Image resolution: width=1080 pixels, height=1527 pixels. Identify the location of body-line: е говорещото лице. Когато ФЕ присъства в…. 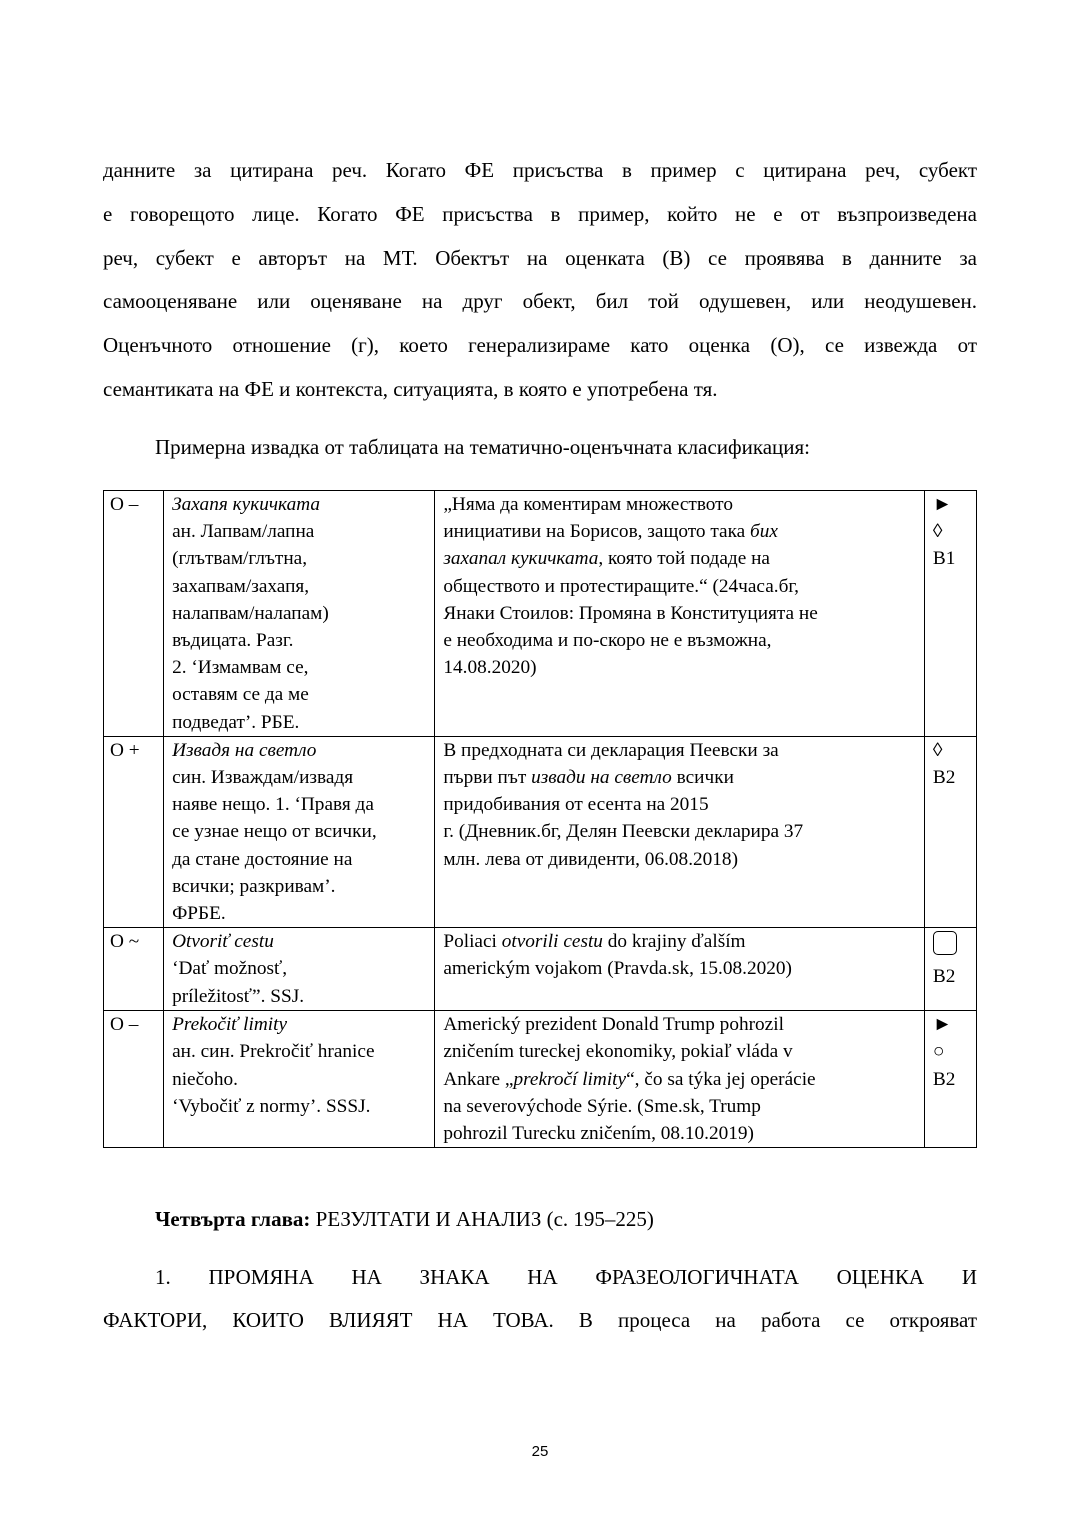
(540, 214).